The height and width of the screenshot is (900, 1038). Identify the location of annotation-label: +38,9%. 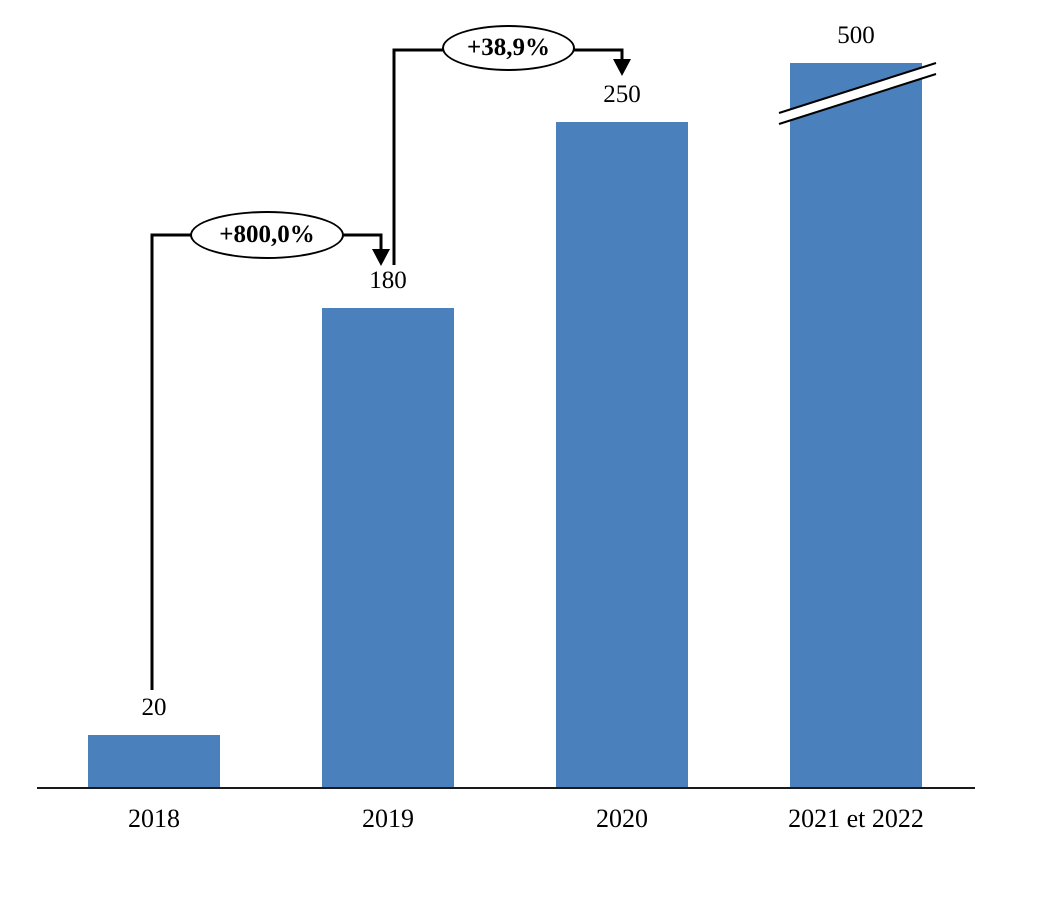
(508, 47).